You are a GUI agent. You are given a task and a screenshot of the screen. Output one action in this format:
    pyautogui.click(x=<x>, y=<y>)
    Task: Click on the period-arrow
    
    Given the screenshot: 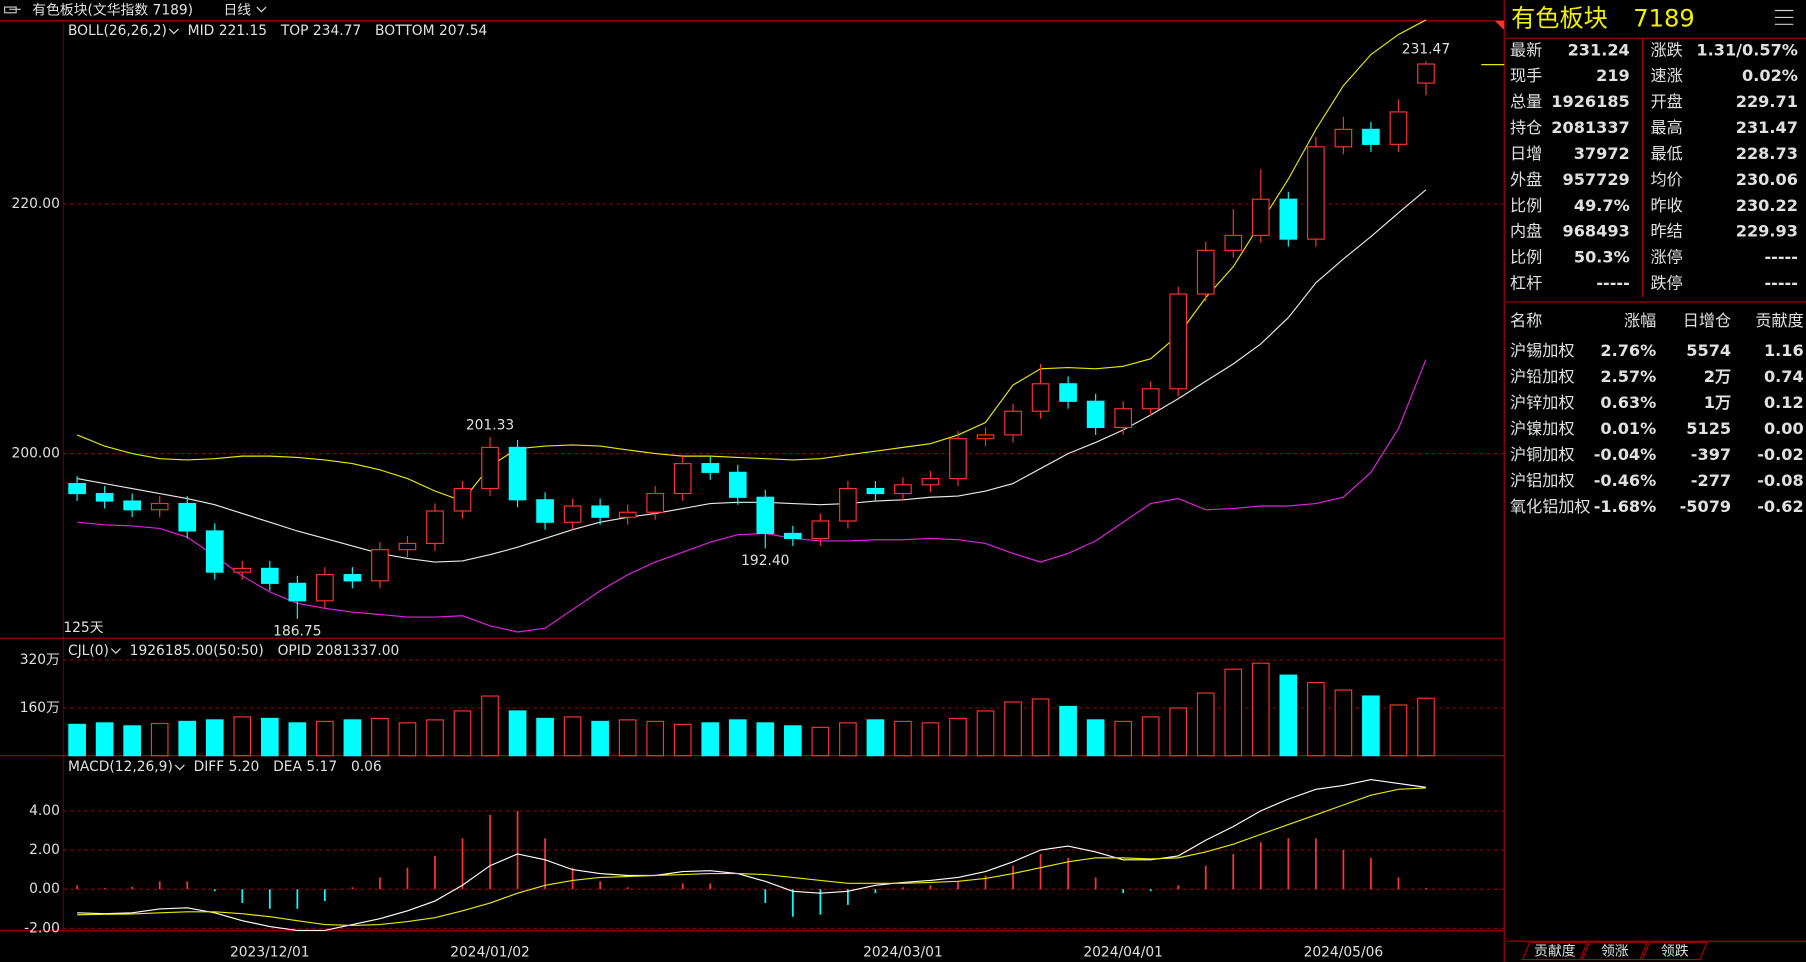 What is the action you would take?
    pyautogui.click(x=261, y=9)
    